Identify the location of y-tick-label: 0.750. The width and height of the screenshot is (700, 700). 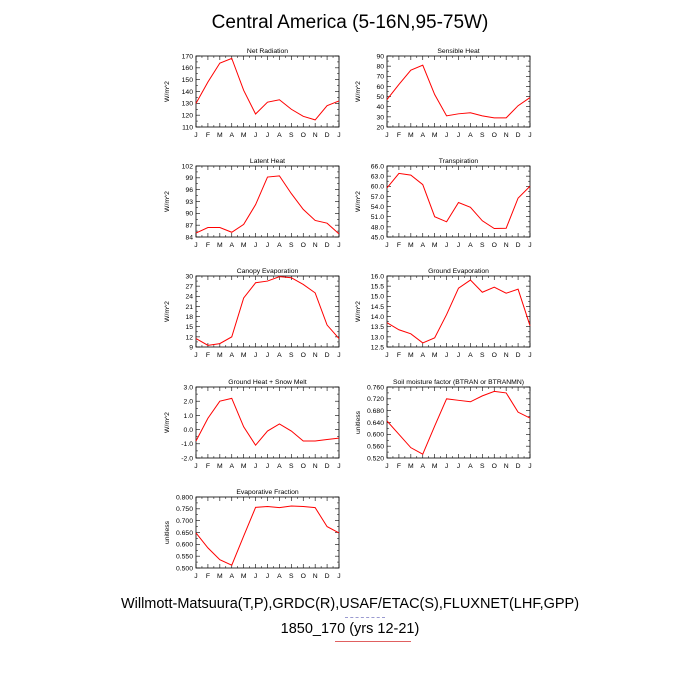
(184, 509).